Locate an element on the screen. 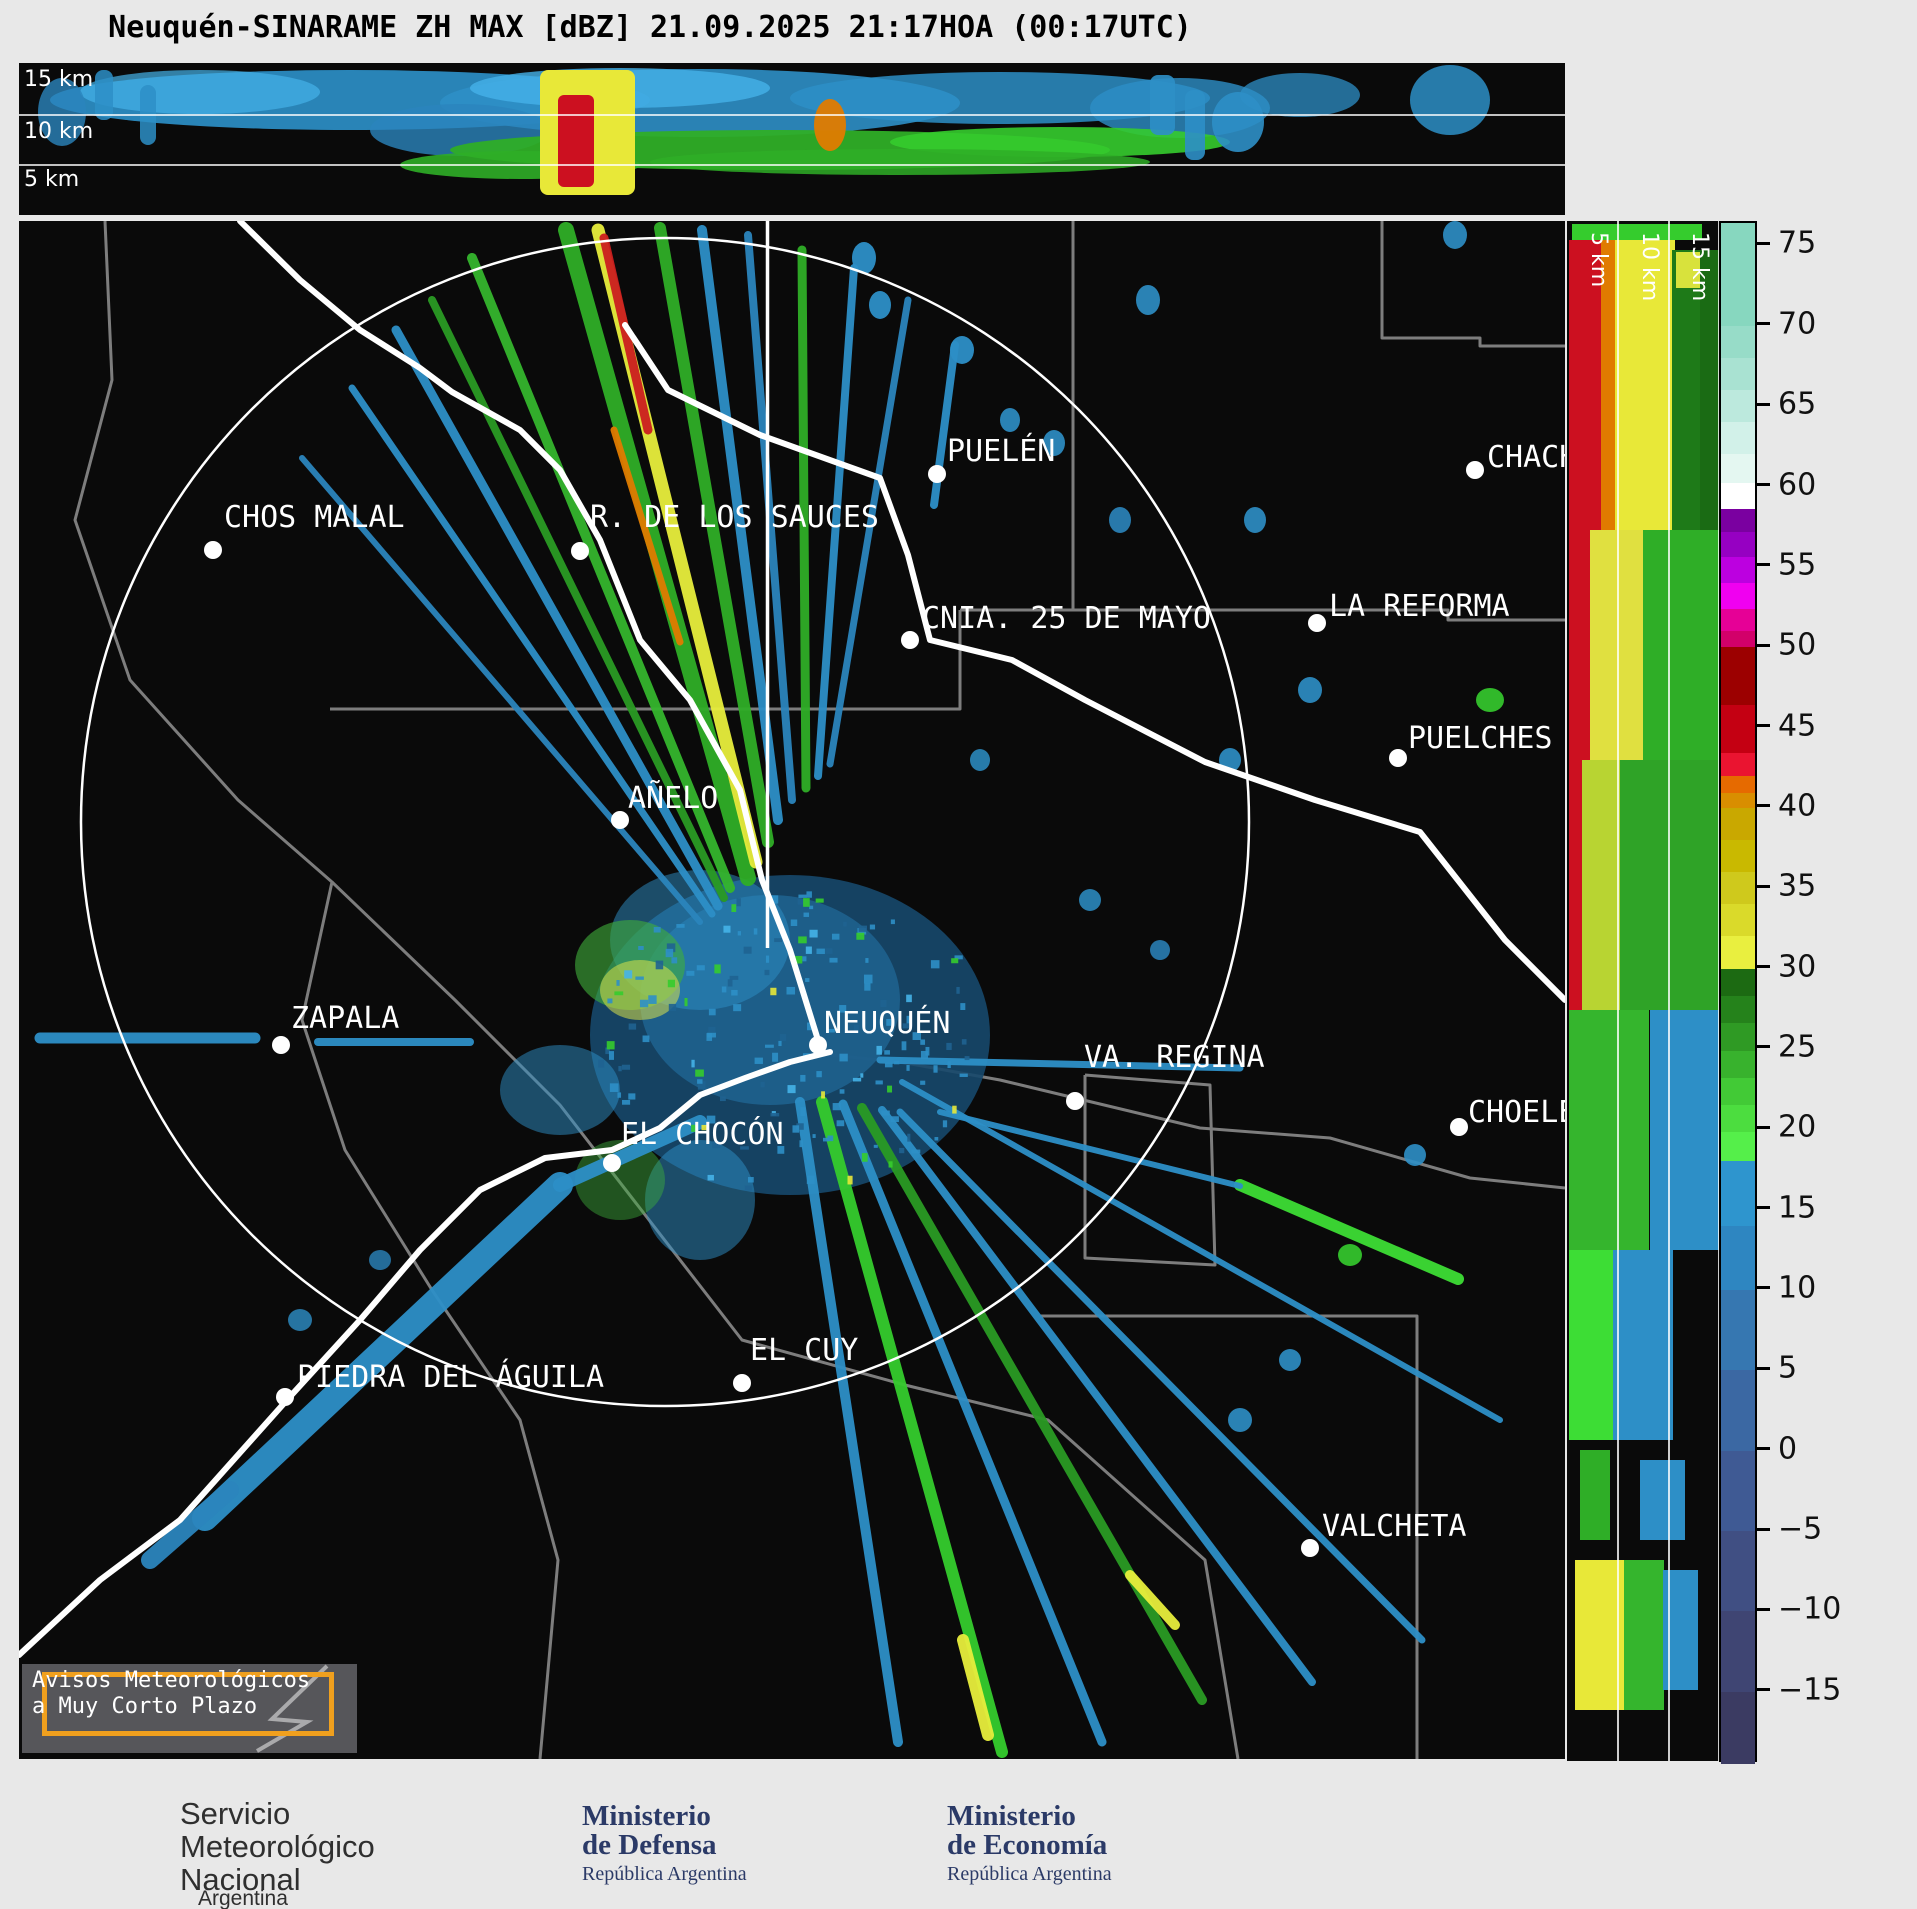 The image size is (1917, 1909). city-label: VA. REGINA is located at coordinates (1174, 1057).